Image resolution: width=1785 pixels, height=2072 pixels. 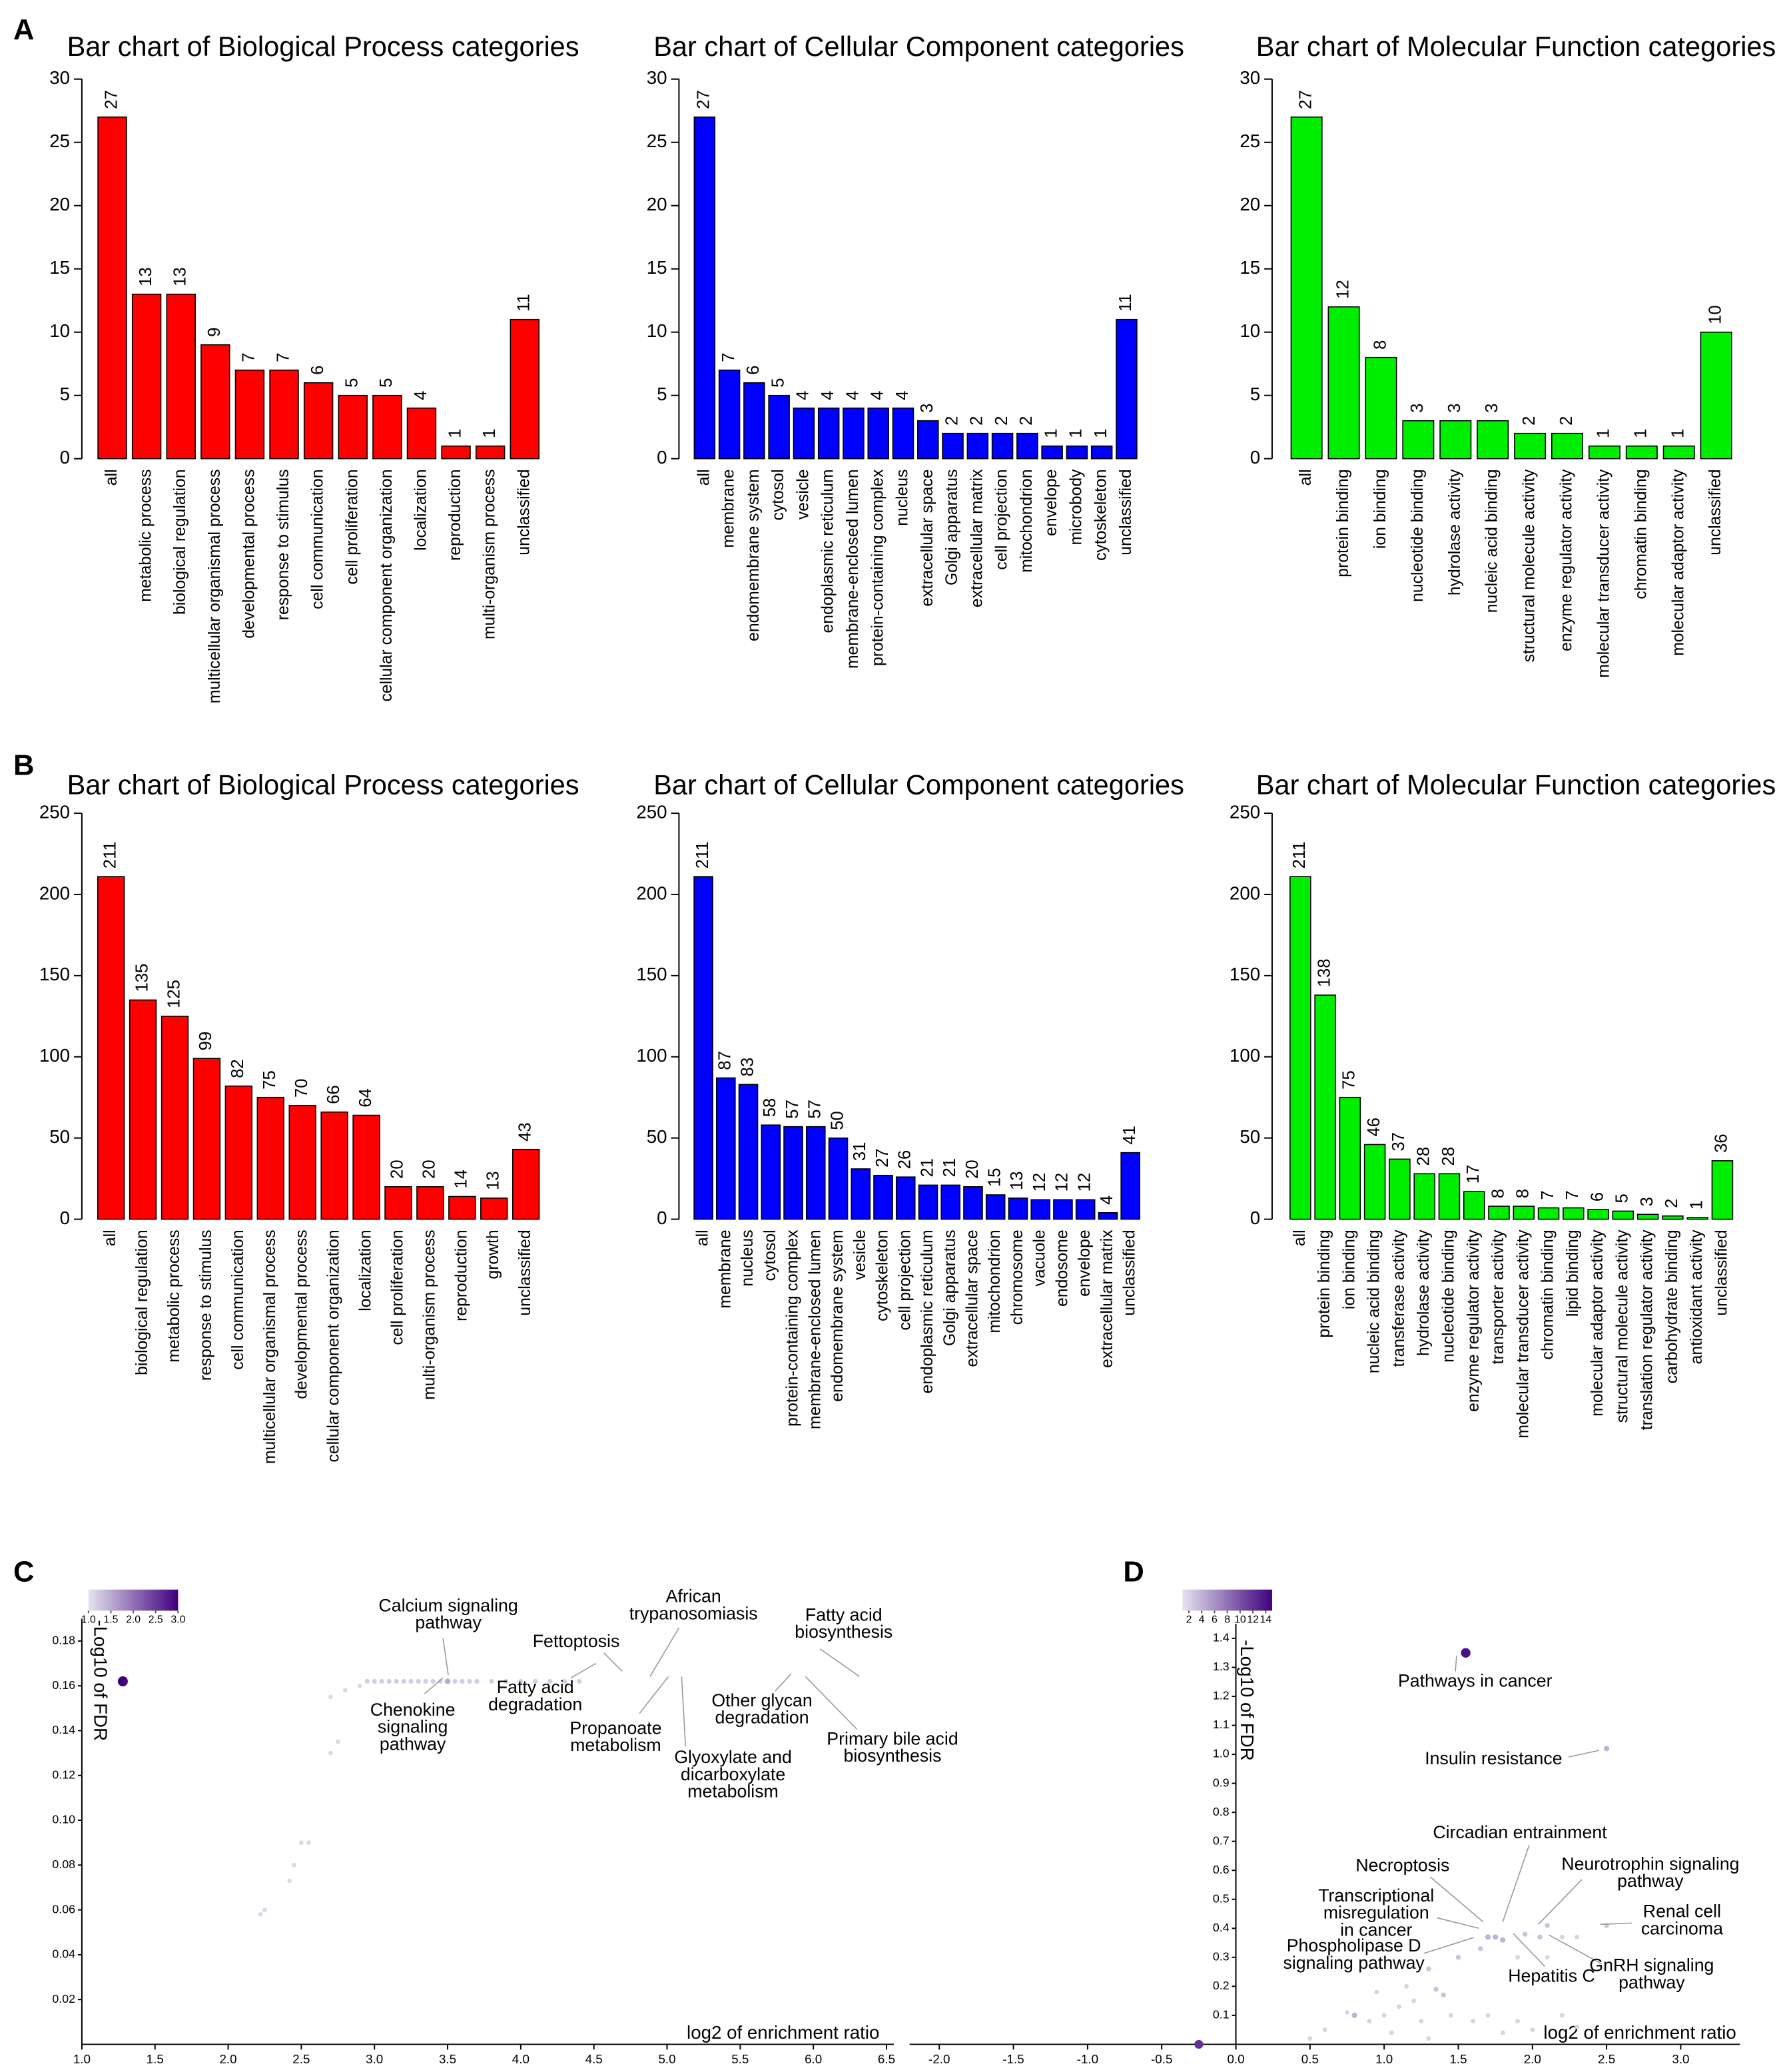 I want to click on annotation: Circadian entrainment, so click(x=1520, y=1832).